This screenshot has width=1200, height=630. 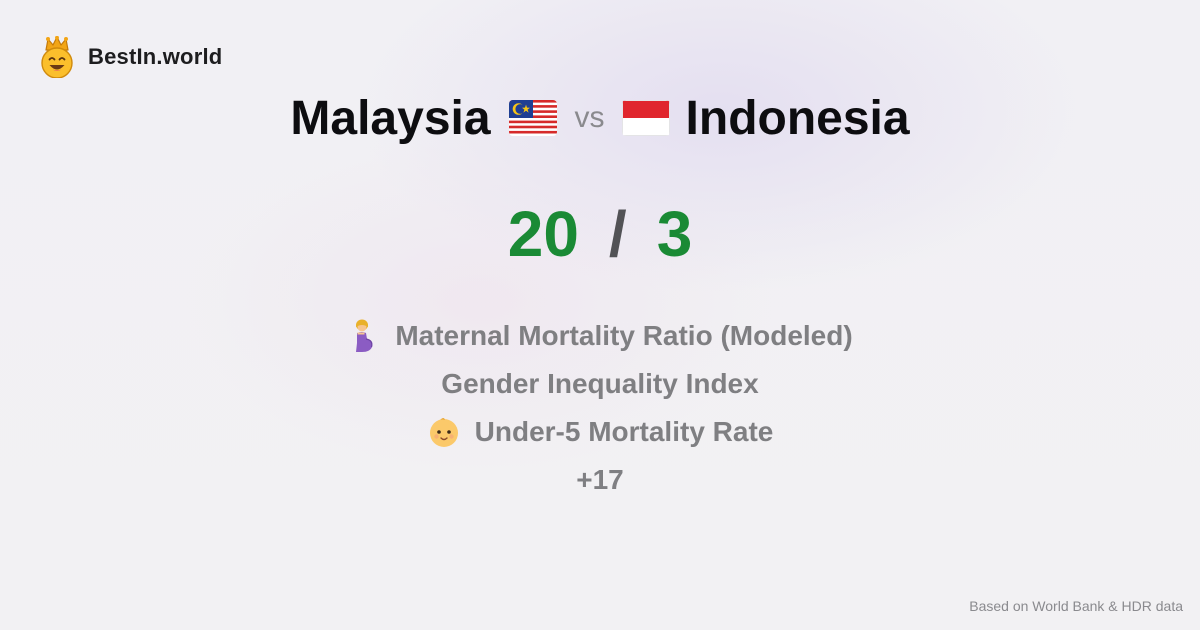 I want to click on more-metrics-count: +17, so click(x=600, y=480).